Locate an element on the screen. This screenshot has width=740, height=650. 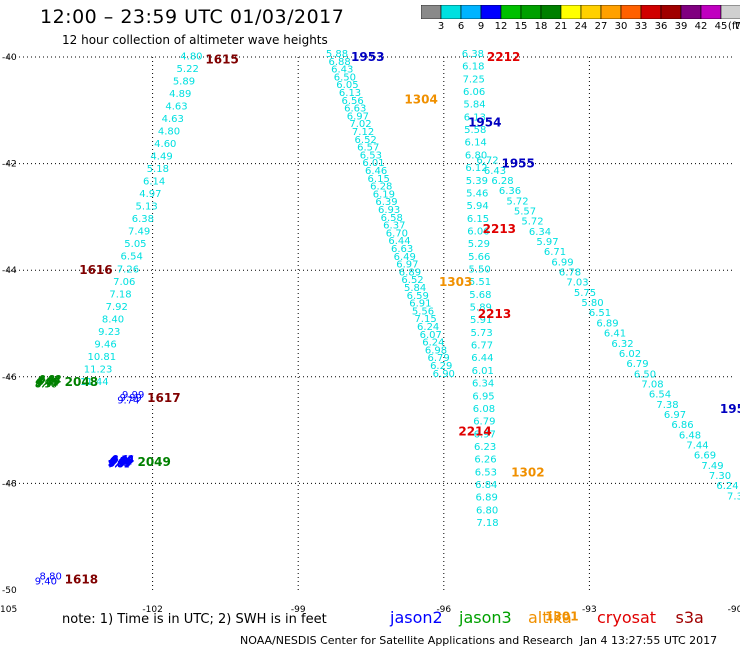
satellite-legend-item: altika is located at coordinates (550, 617).